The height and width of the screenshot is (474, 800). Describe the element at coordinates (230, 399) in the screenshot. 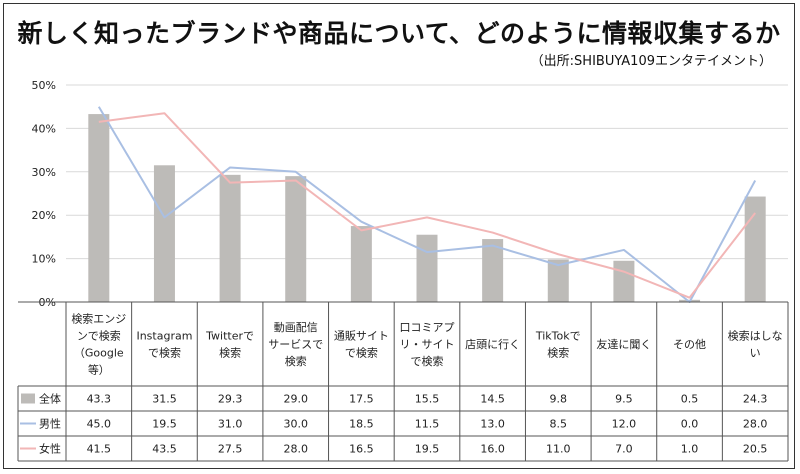

I see `table-value: 29.3` at that location.